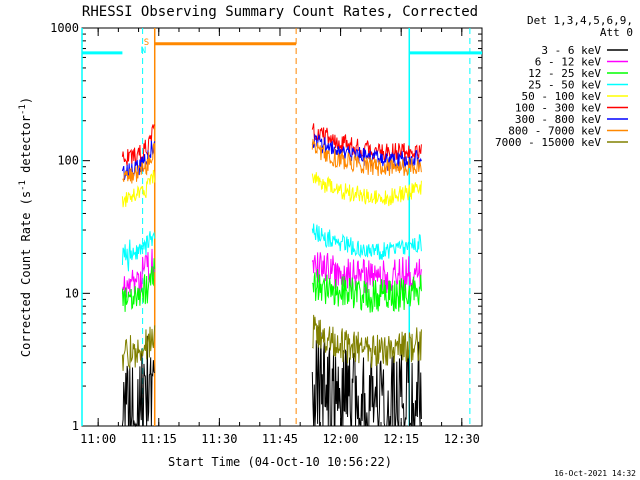 The image size is (640, 480). Describe the element at coordinates (616, 32) in the screenshot. I see `legend-title-line-2: Att 0` at that location.